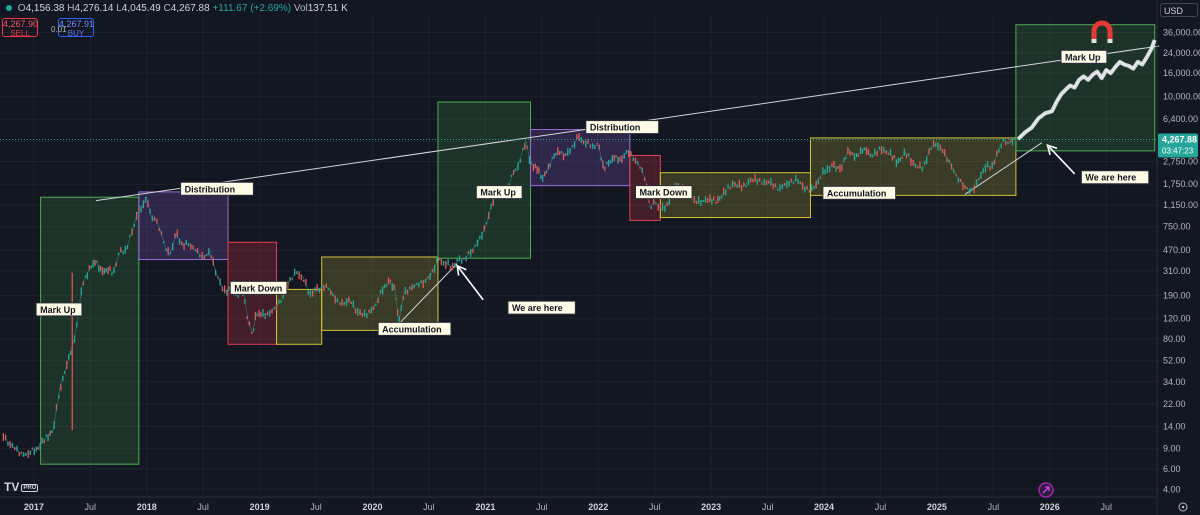 The width and height of the screenshot is (1200, 515). I want to click on high-label: H, so click(71, 8).